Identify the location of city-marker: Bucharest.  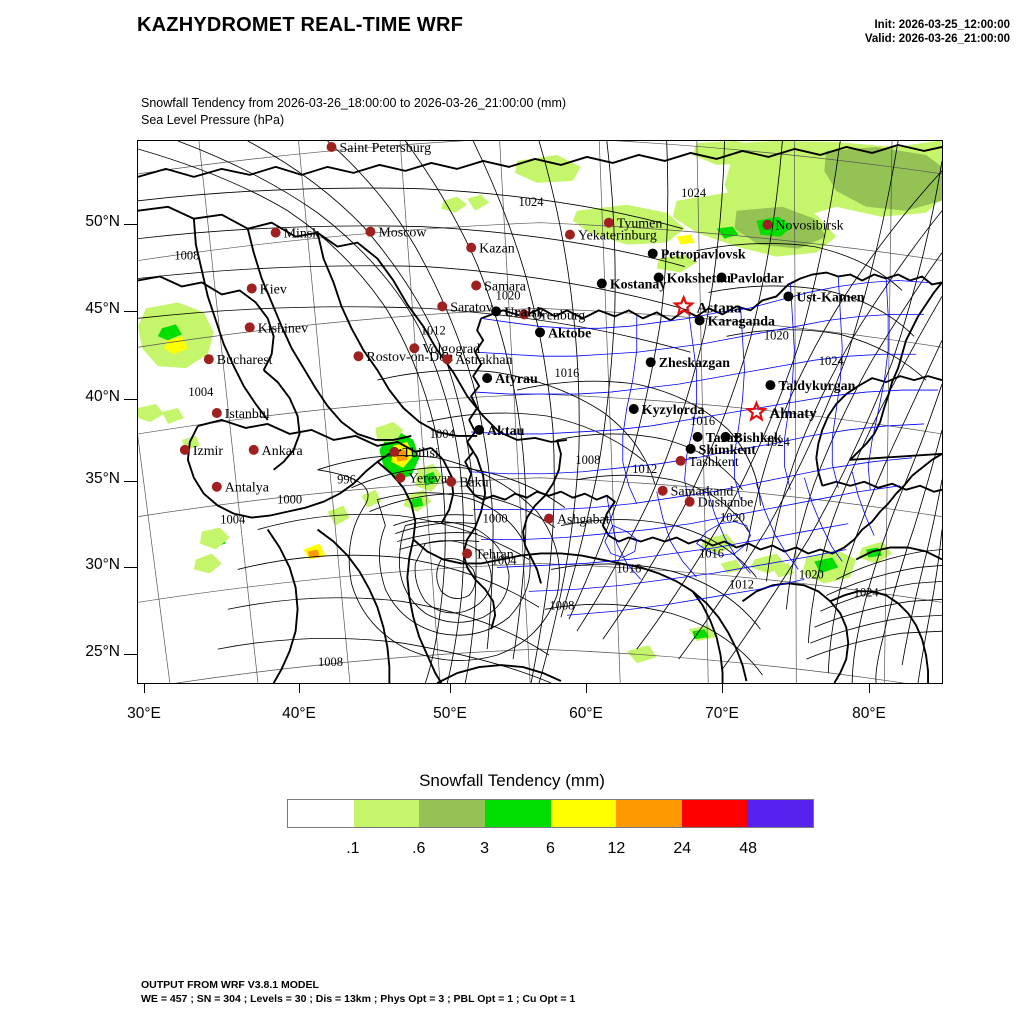
(238, 360).